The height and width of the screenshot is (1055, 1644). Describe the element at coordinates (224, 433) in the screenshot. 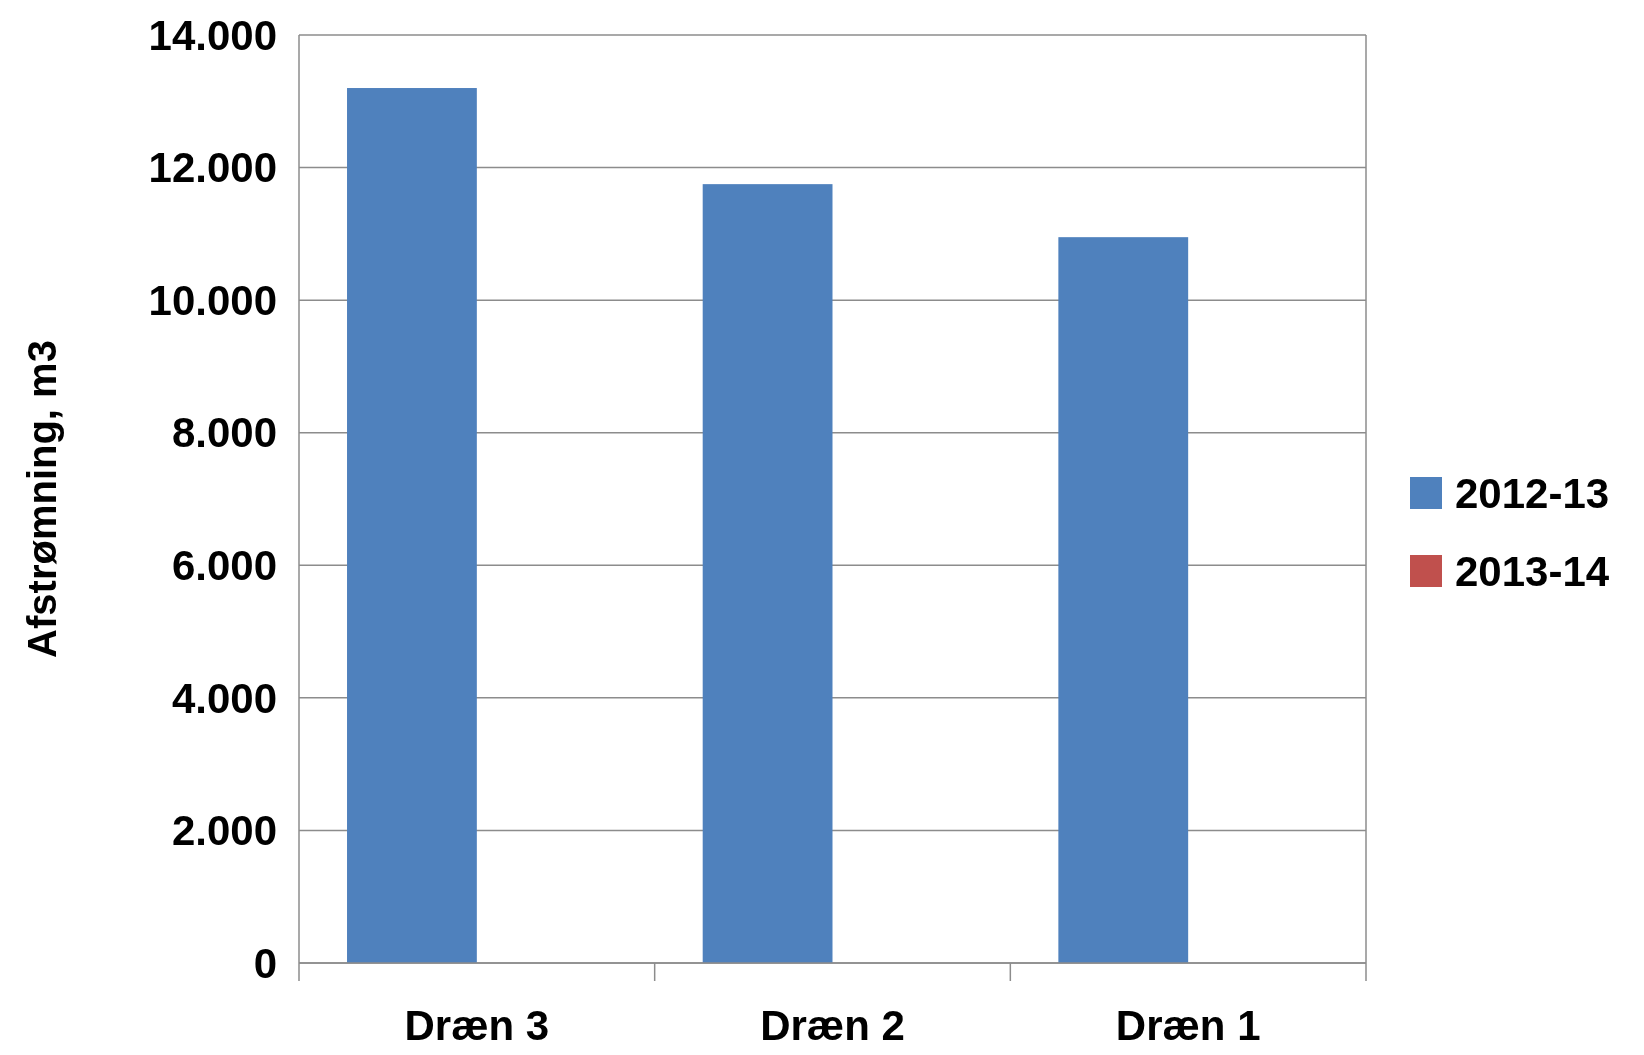

I see `y-tick-label: 8.000` at that location.